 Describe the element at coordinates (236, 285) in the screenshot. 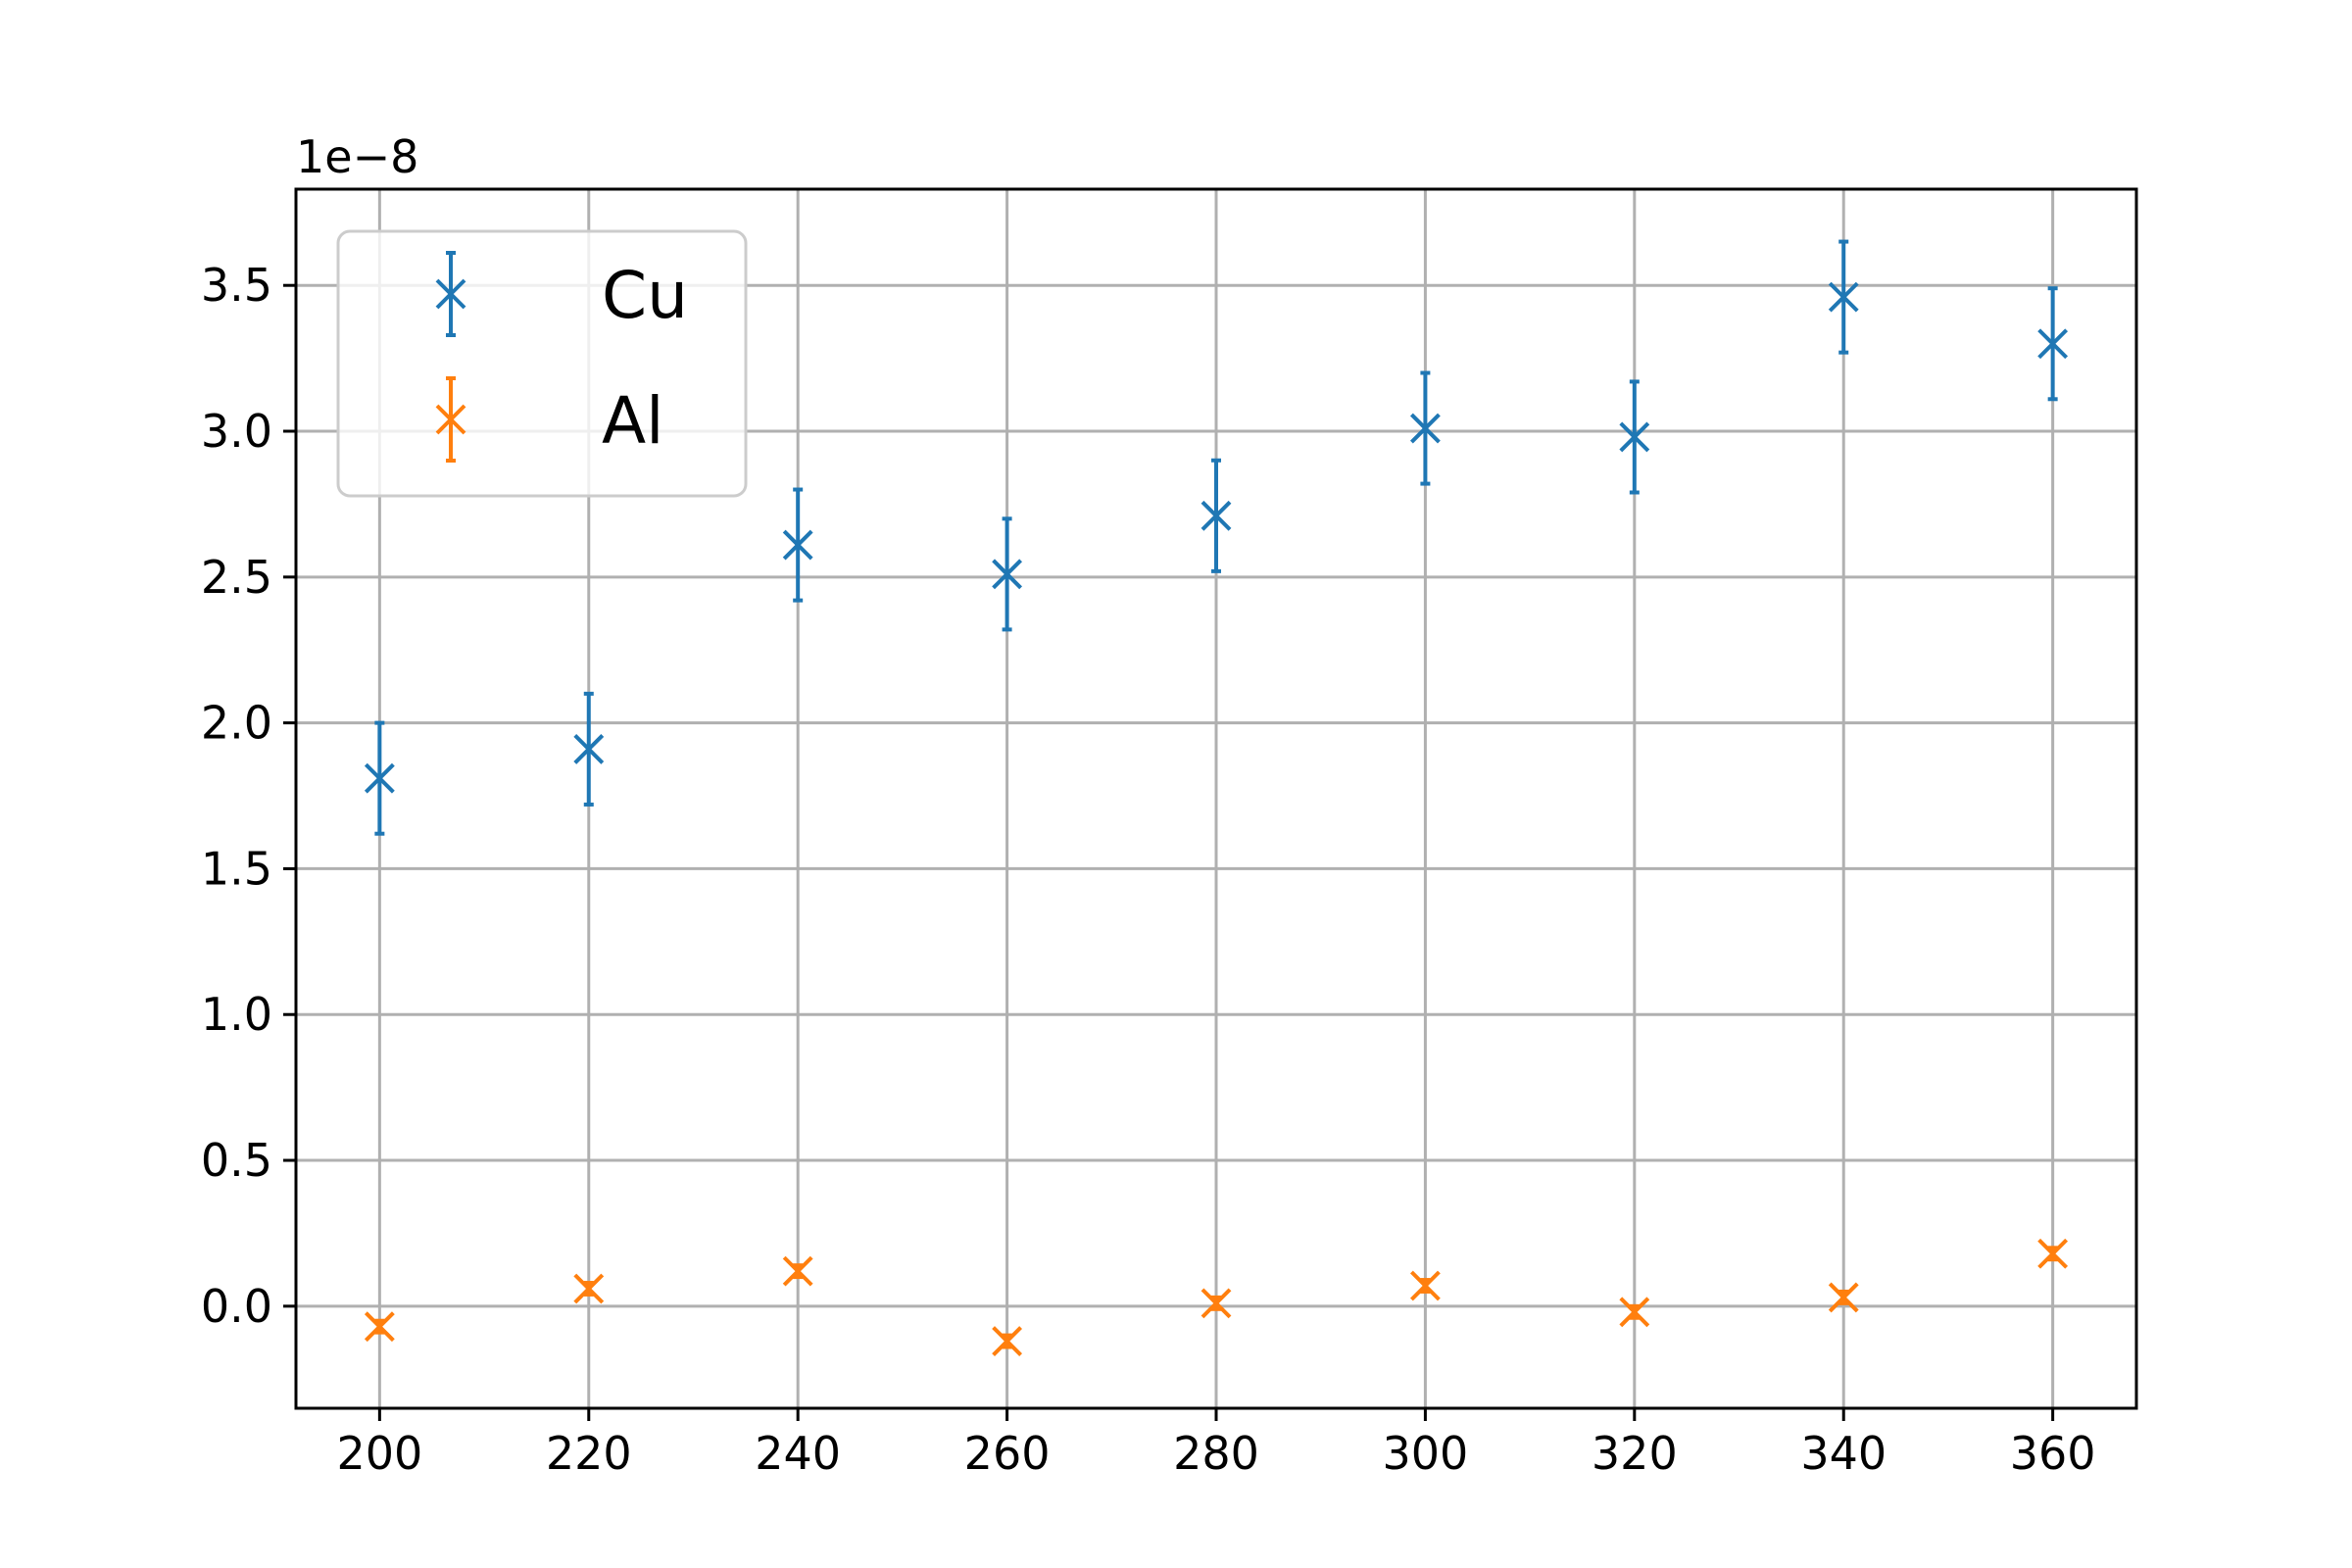

I see `y-tick-label: 3.5` at that location.